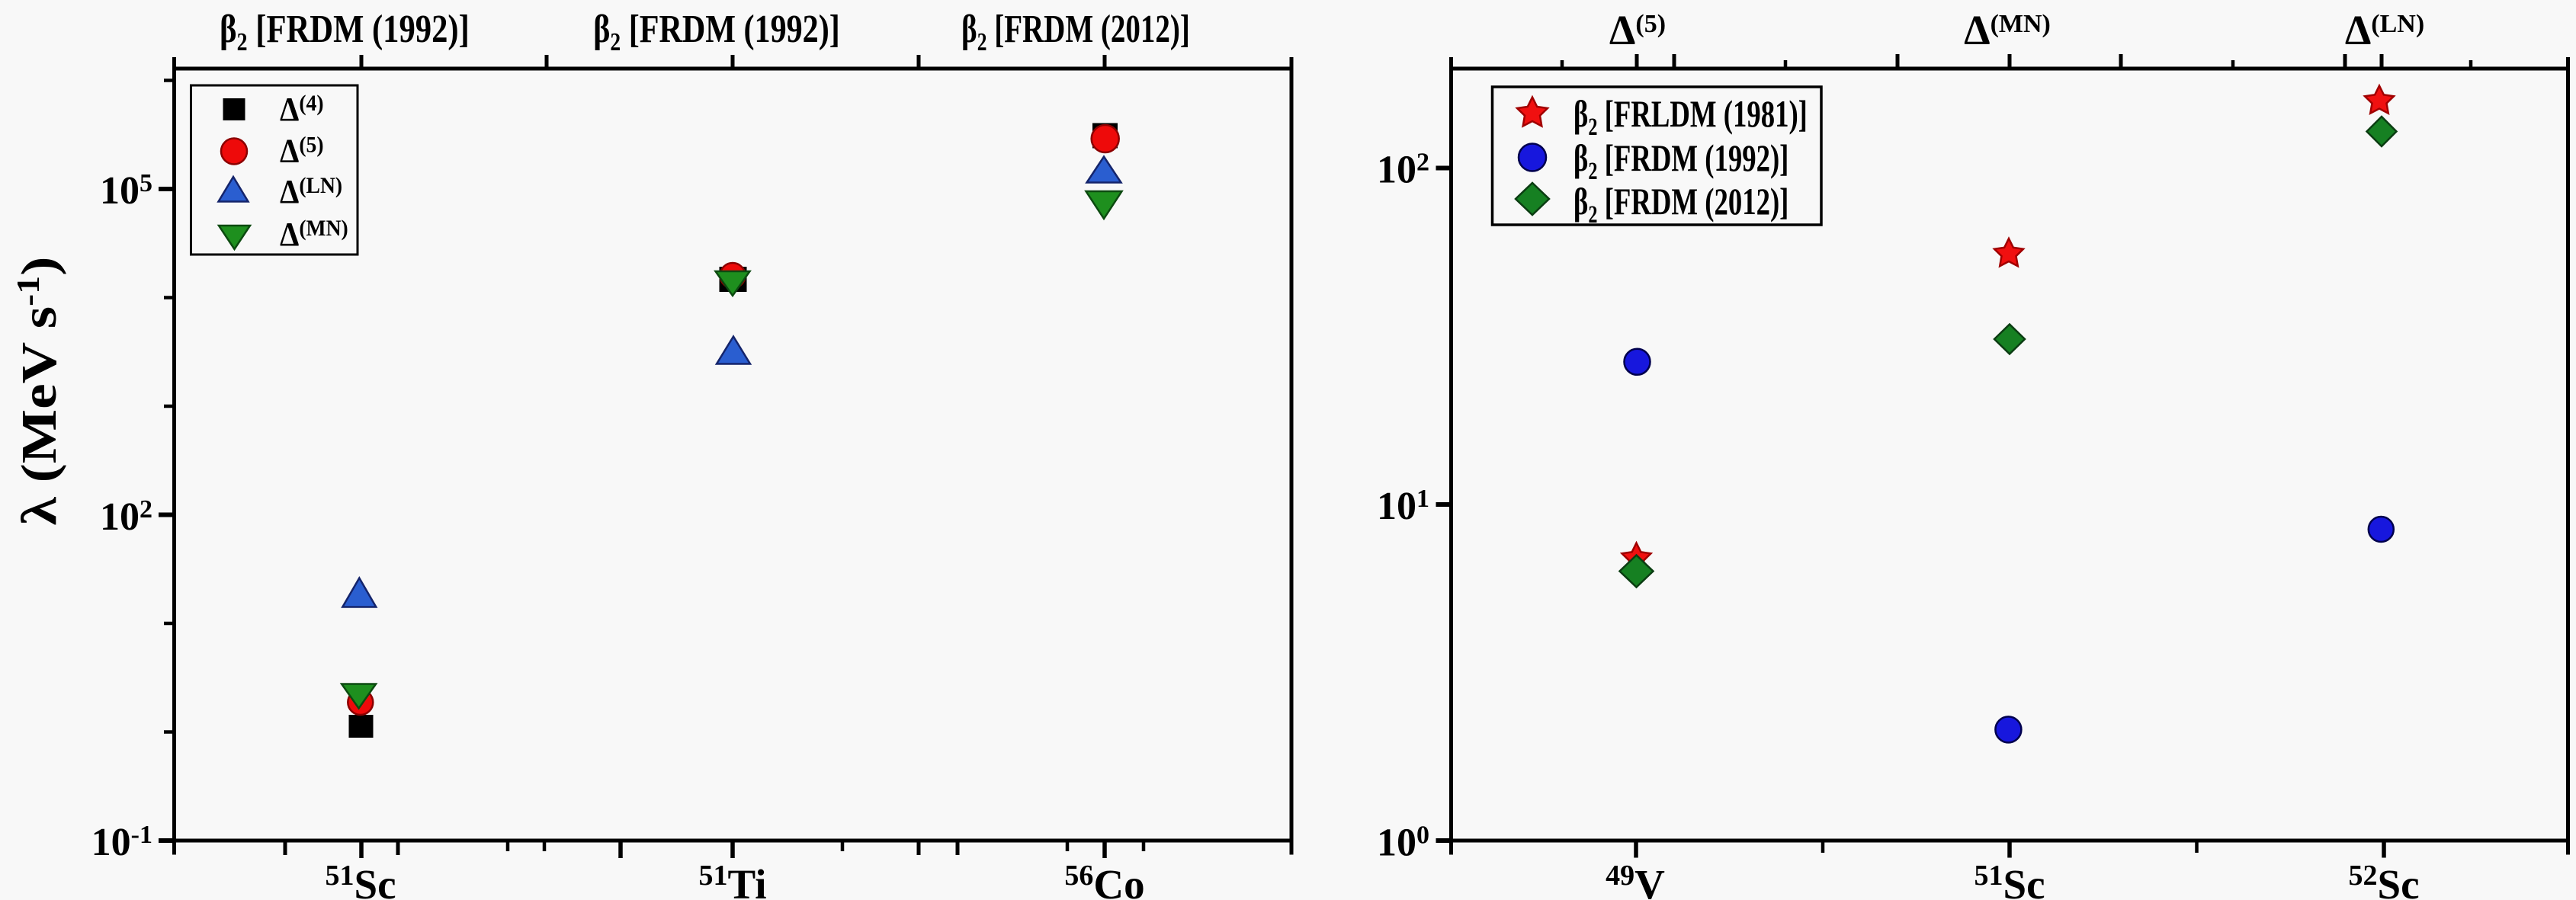 This screenshot has height=900, width=2576. What do you see at coordinates (733, 880) in the screenshot?
I see `svg-text: 51Ti` at bounding box center [733, 880].